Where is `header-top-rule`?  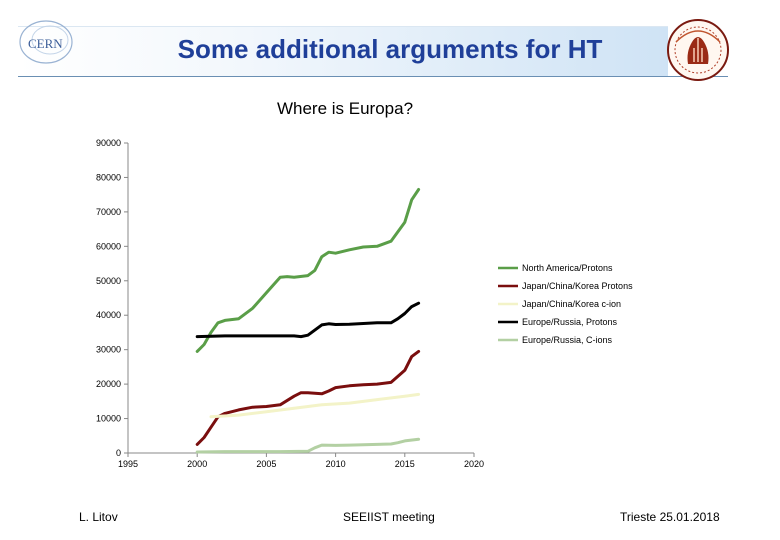 header-top-rule is located at coordinates (343, 26).